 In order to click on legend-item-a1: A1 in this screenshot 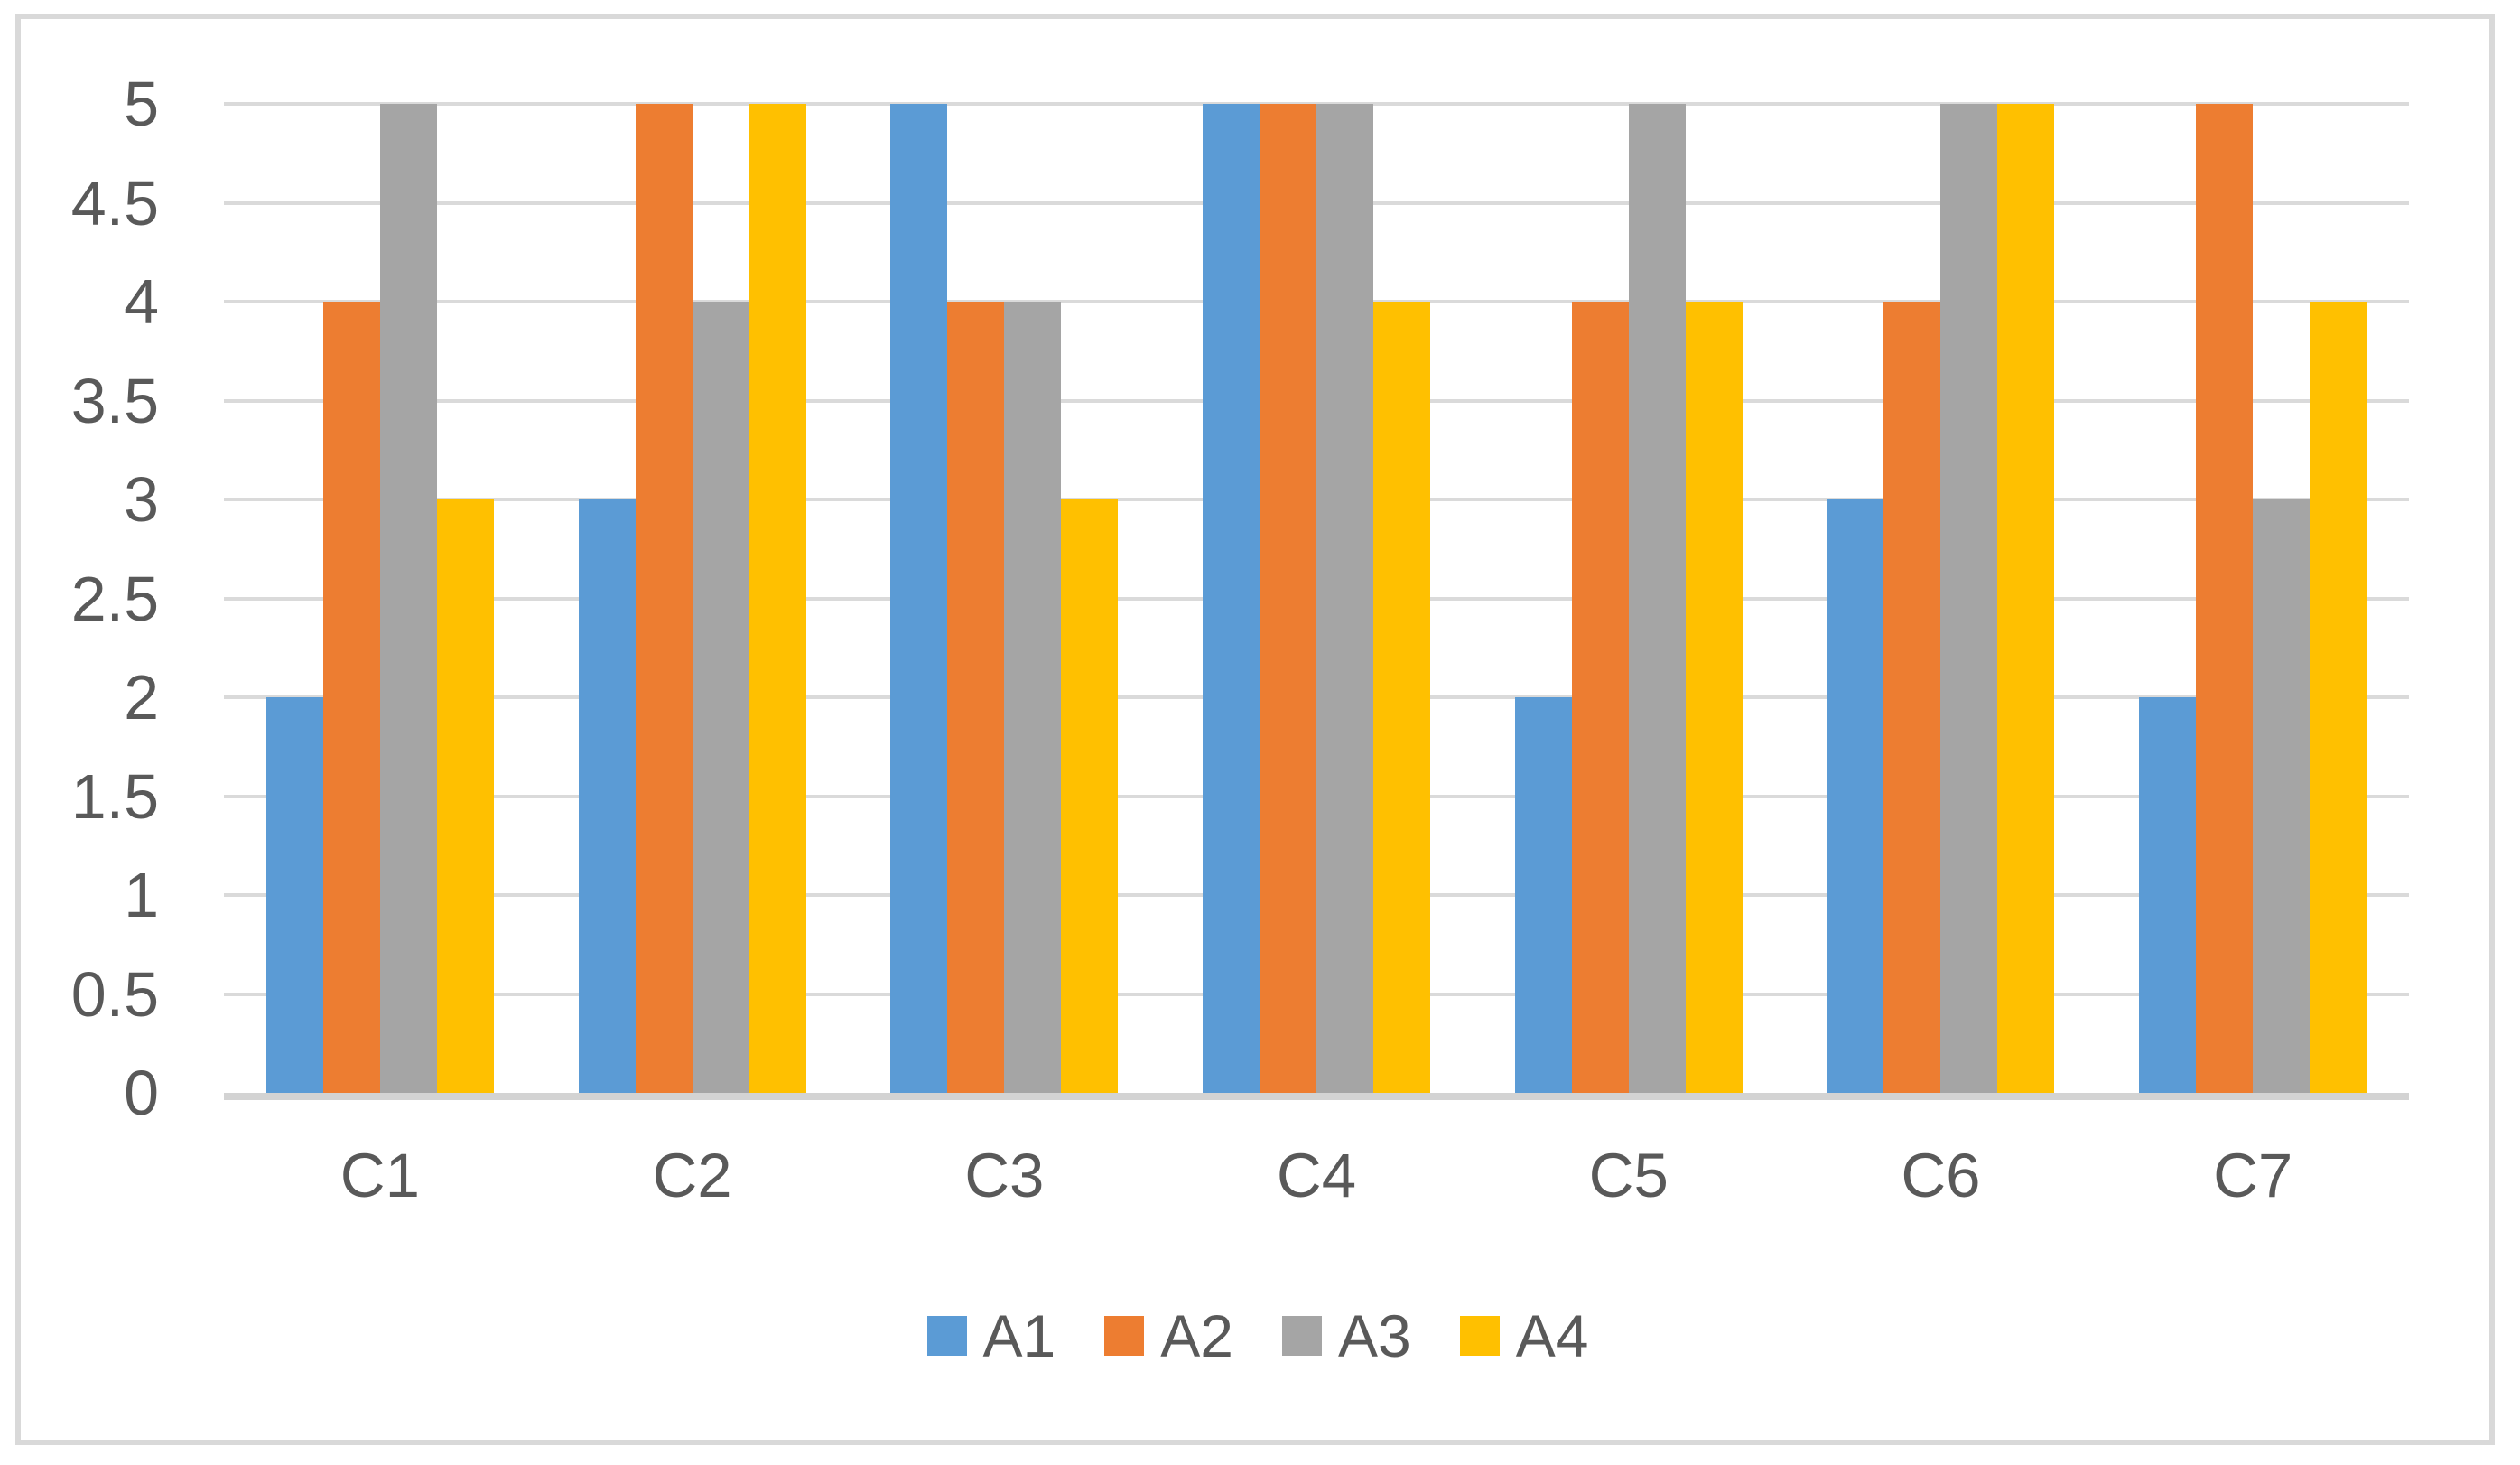, I will do `click(991, 1335)`.